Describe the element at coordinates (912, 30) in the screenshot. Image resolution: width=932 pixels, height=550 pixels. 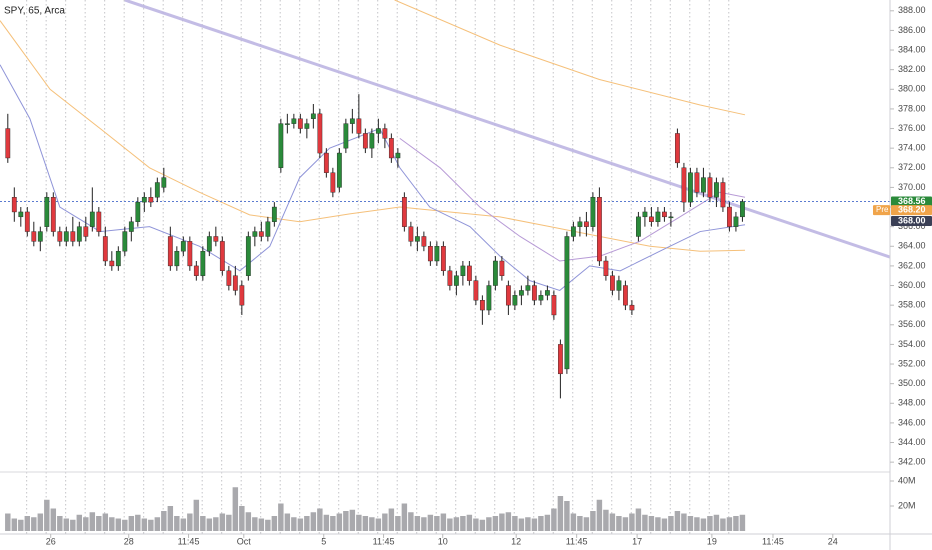
I see `y-tick-label: 386.00` at that location.